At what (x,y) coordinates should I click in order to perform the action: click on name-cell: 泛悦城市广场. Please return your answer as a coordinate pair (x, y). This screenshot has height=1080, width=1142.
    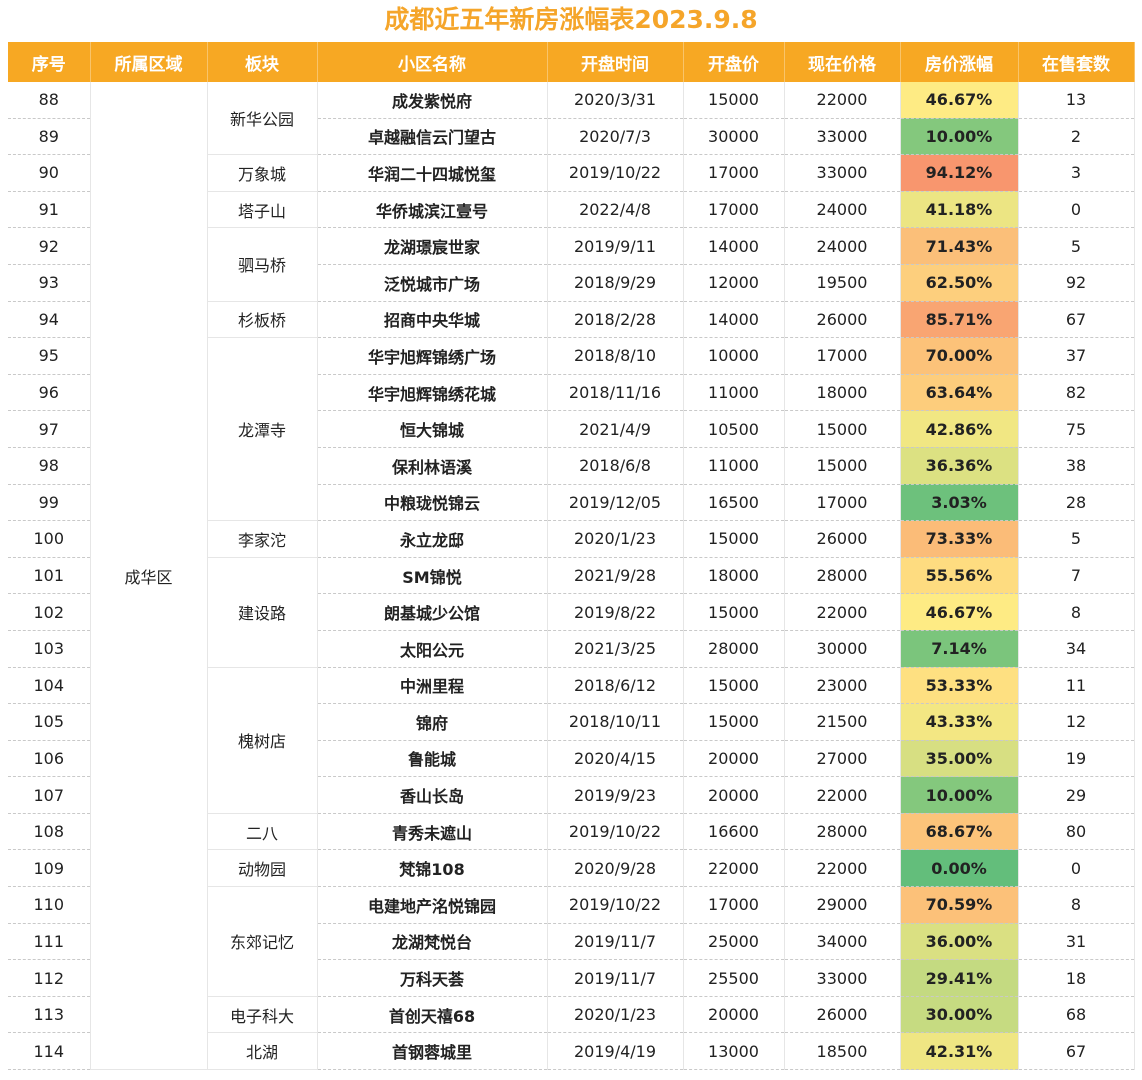
    Looking at the image, I should click on (432, 283).